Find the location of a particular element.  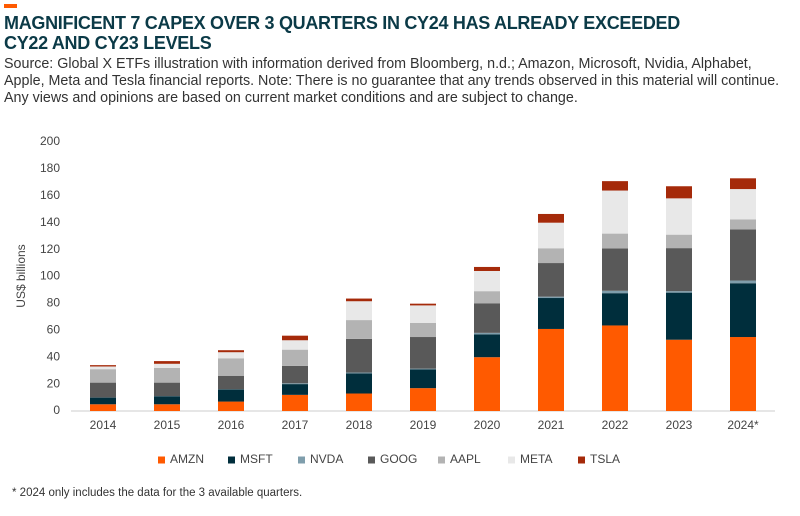

x-tick-label: 2023 is located at coordinates (679, 425).